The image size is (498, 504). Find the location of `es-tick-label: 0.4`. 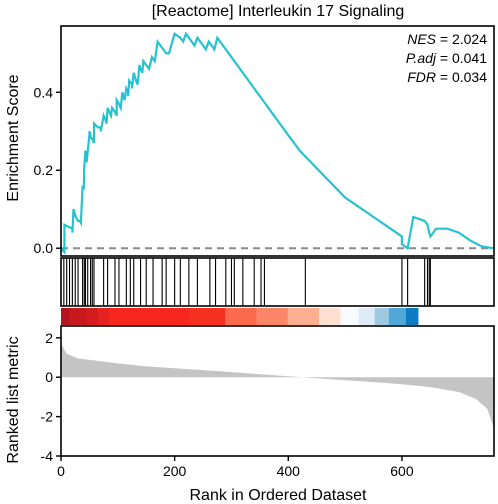

es-tick-label: 0.4 is located at coordinates (44, 92).